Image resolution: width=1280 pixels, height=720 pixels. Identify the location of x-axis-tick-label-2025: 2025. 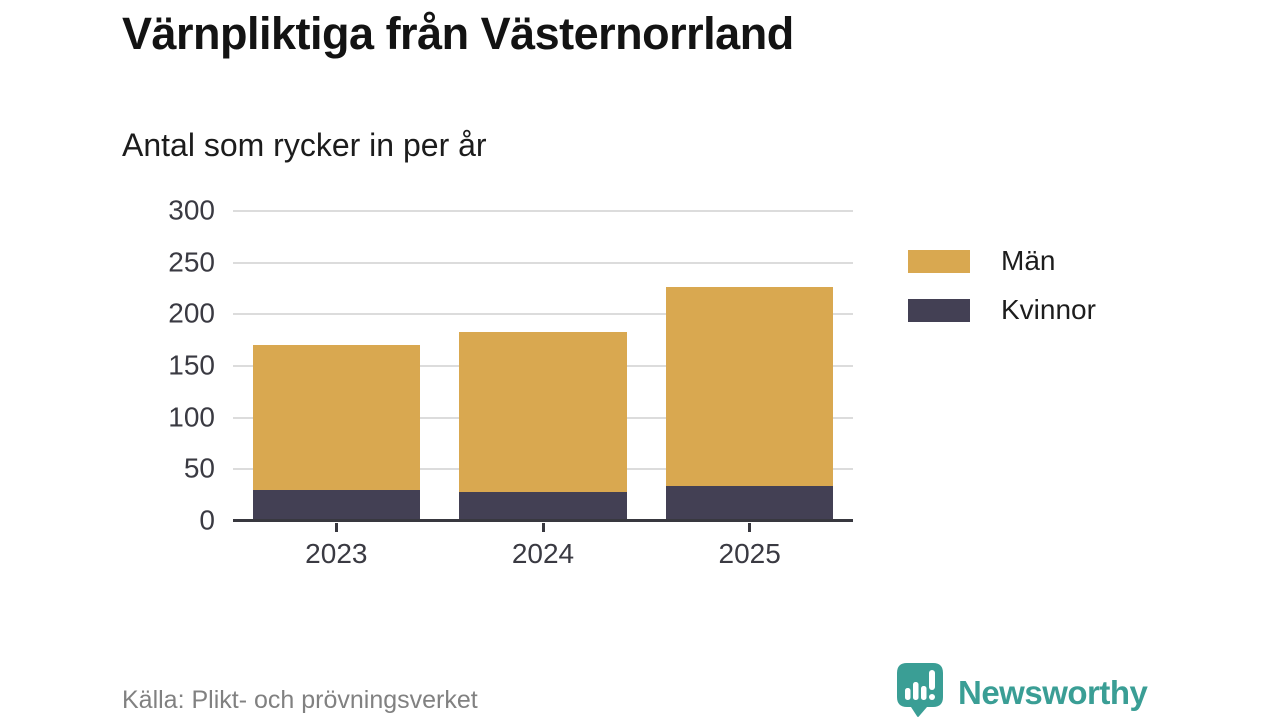
(749, 553).